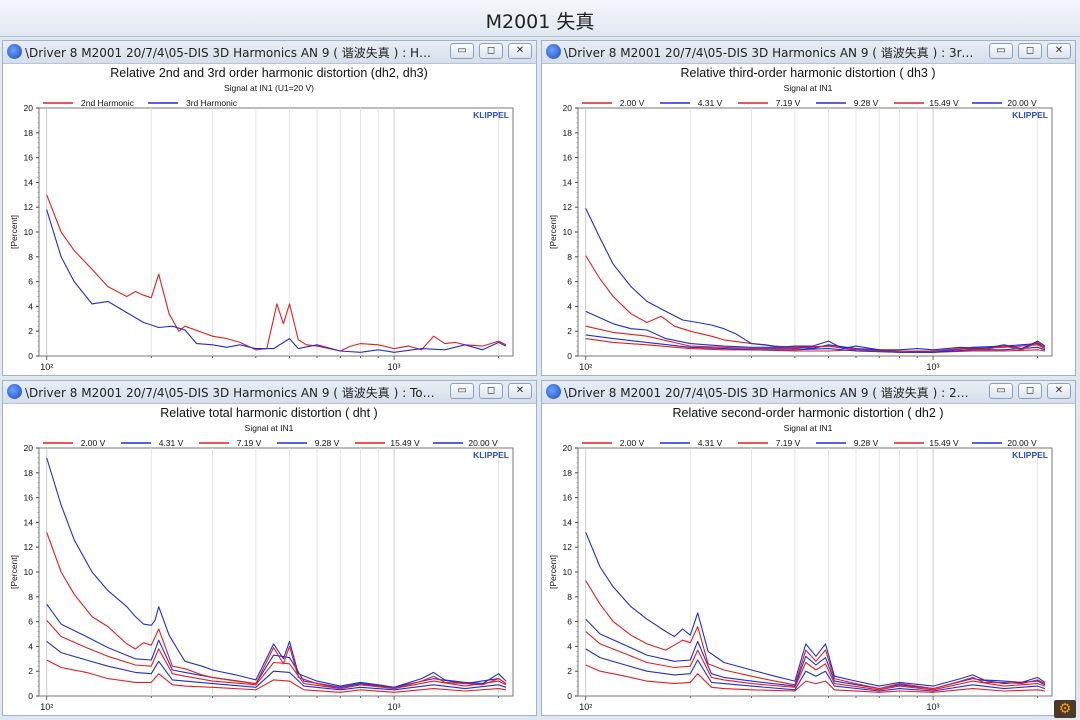  Describe the element at coordinates (276, 281) in the screenshot. I see `series-line-3rd-harmonic` at that location.